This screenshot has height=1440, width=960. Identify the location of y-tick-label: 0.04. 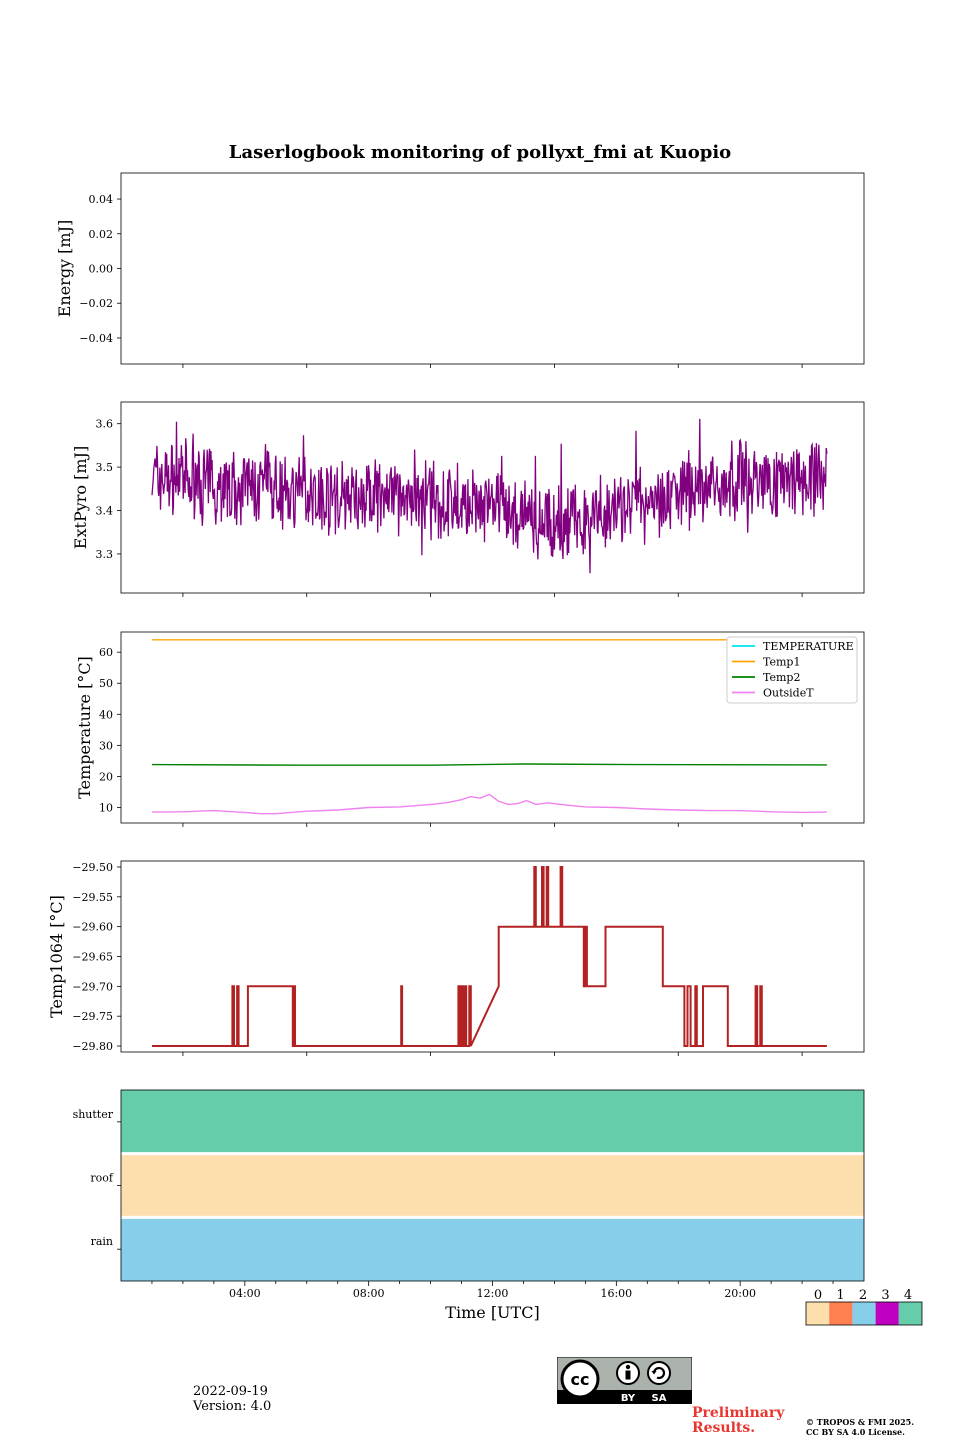
(101, 199).